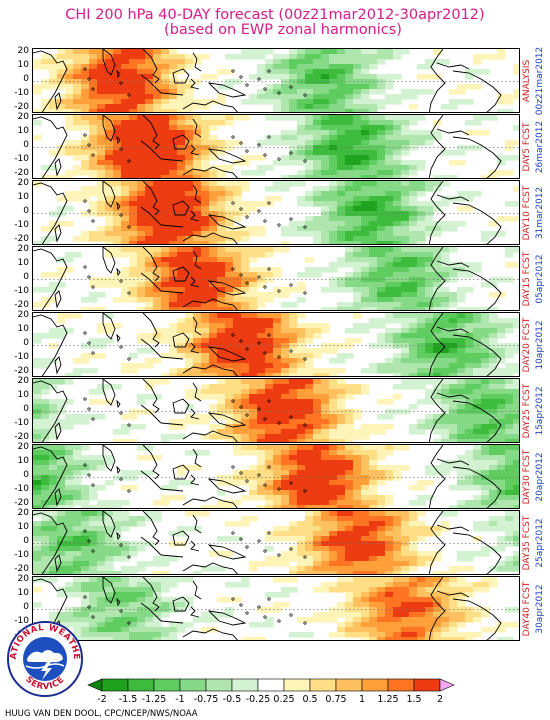 This screenshot has height=720, width=550. I want to click on panel-label: DAY35 FCST, so click(527, 542).